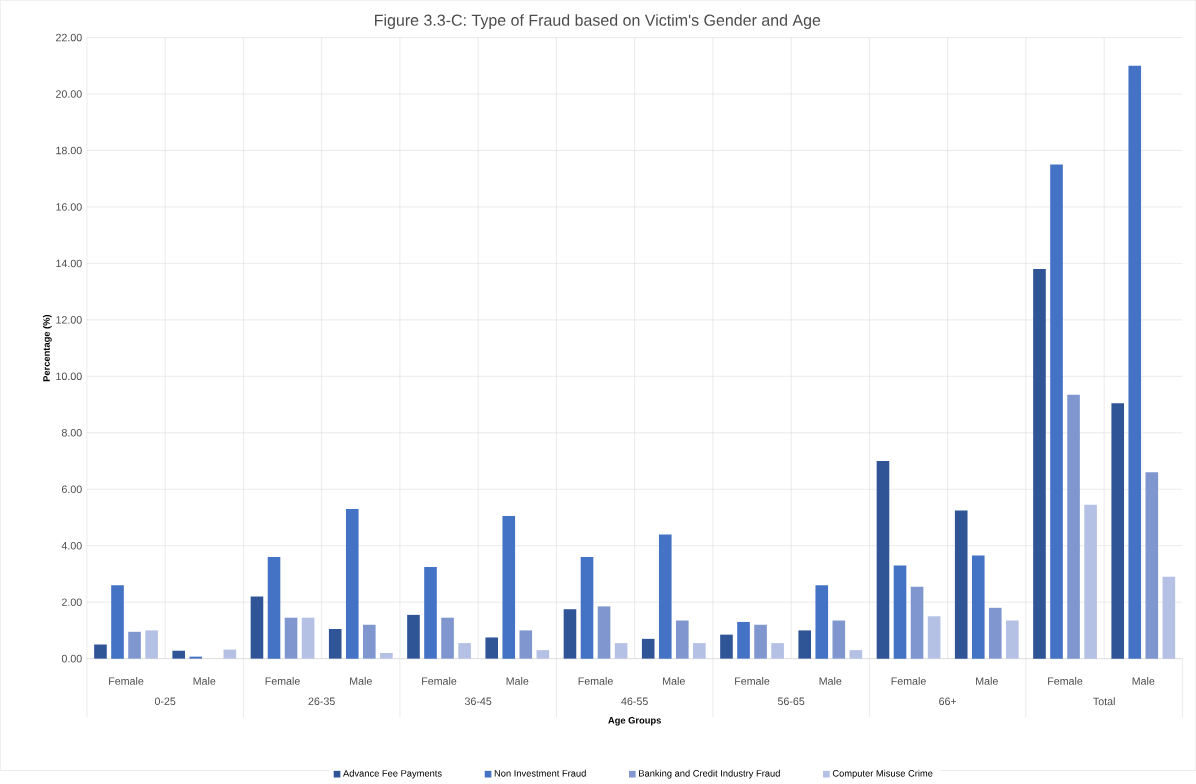 This screenshot has width=1196, height=784. What do you see at coordinates (791, 701) in the screenshot?
I see `text: 56-65` at bounding box center [791, 701].